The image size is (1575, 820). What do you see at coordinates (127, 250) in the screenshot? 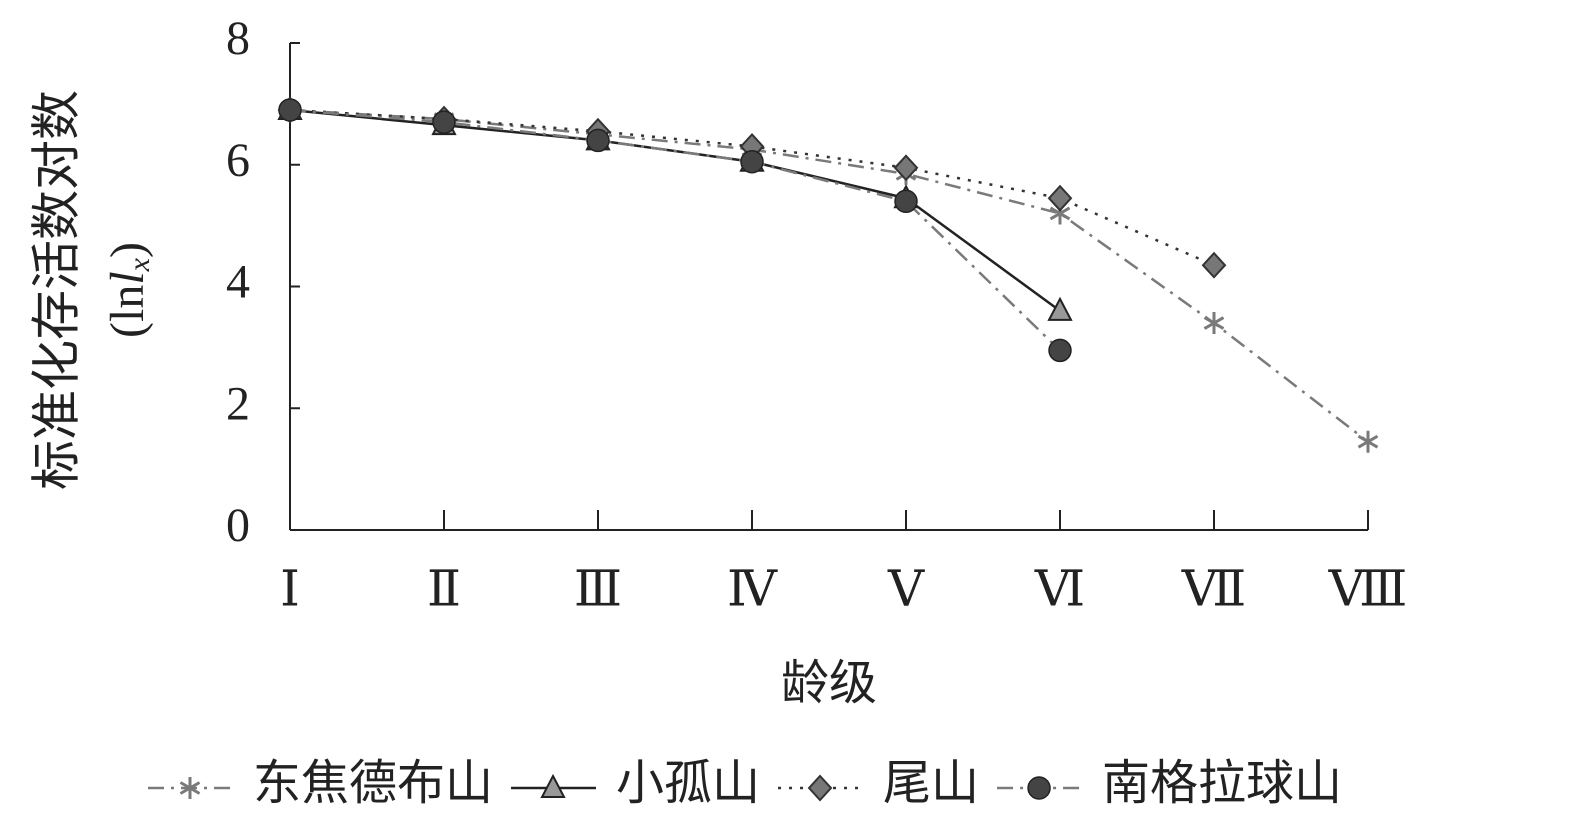
I see `unit-suffix: )` at bounding box center [127, 250].